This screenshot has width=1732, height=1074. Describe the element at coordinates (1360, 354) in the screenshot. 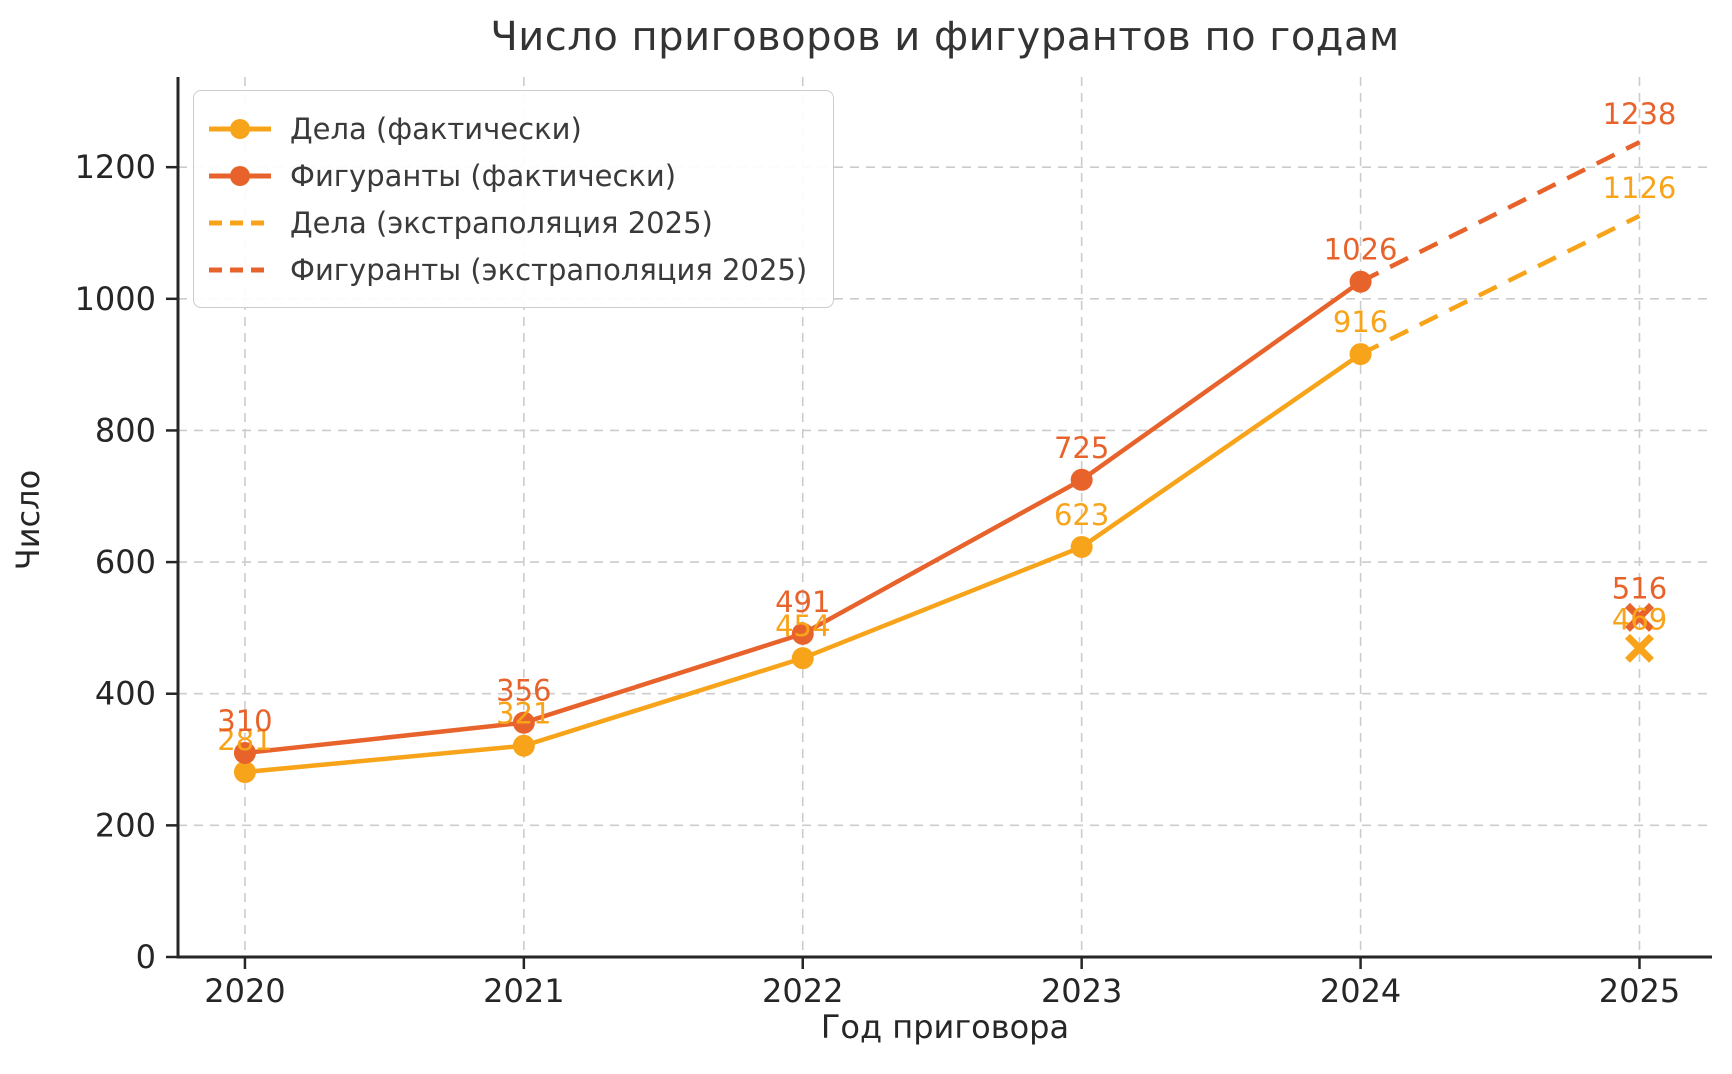

I see `marker-cases-actual-2024` at that location.